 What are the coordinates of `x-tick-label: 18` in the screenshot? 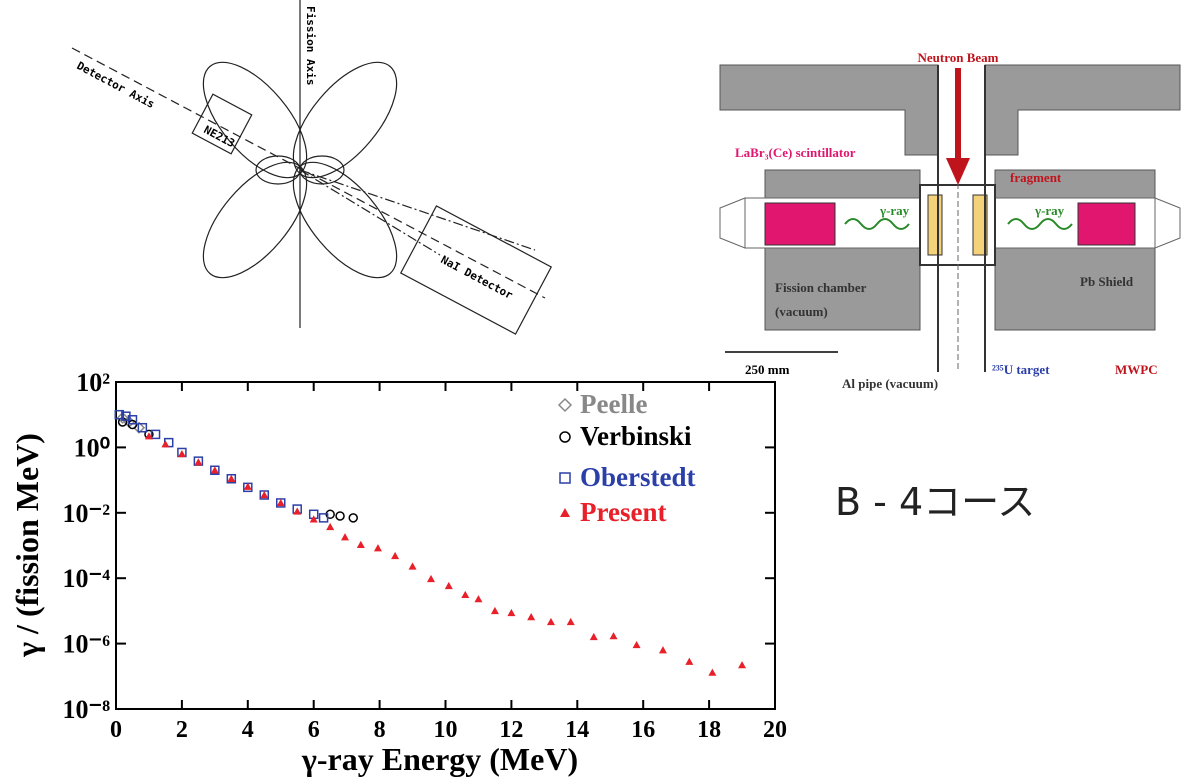 It's located at (709, 730).